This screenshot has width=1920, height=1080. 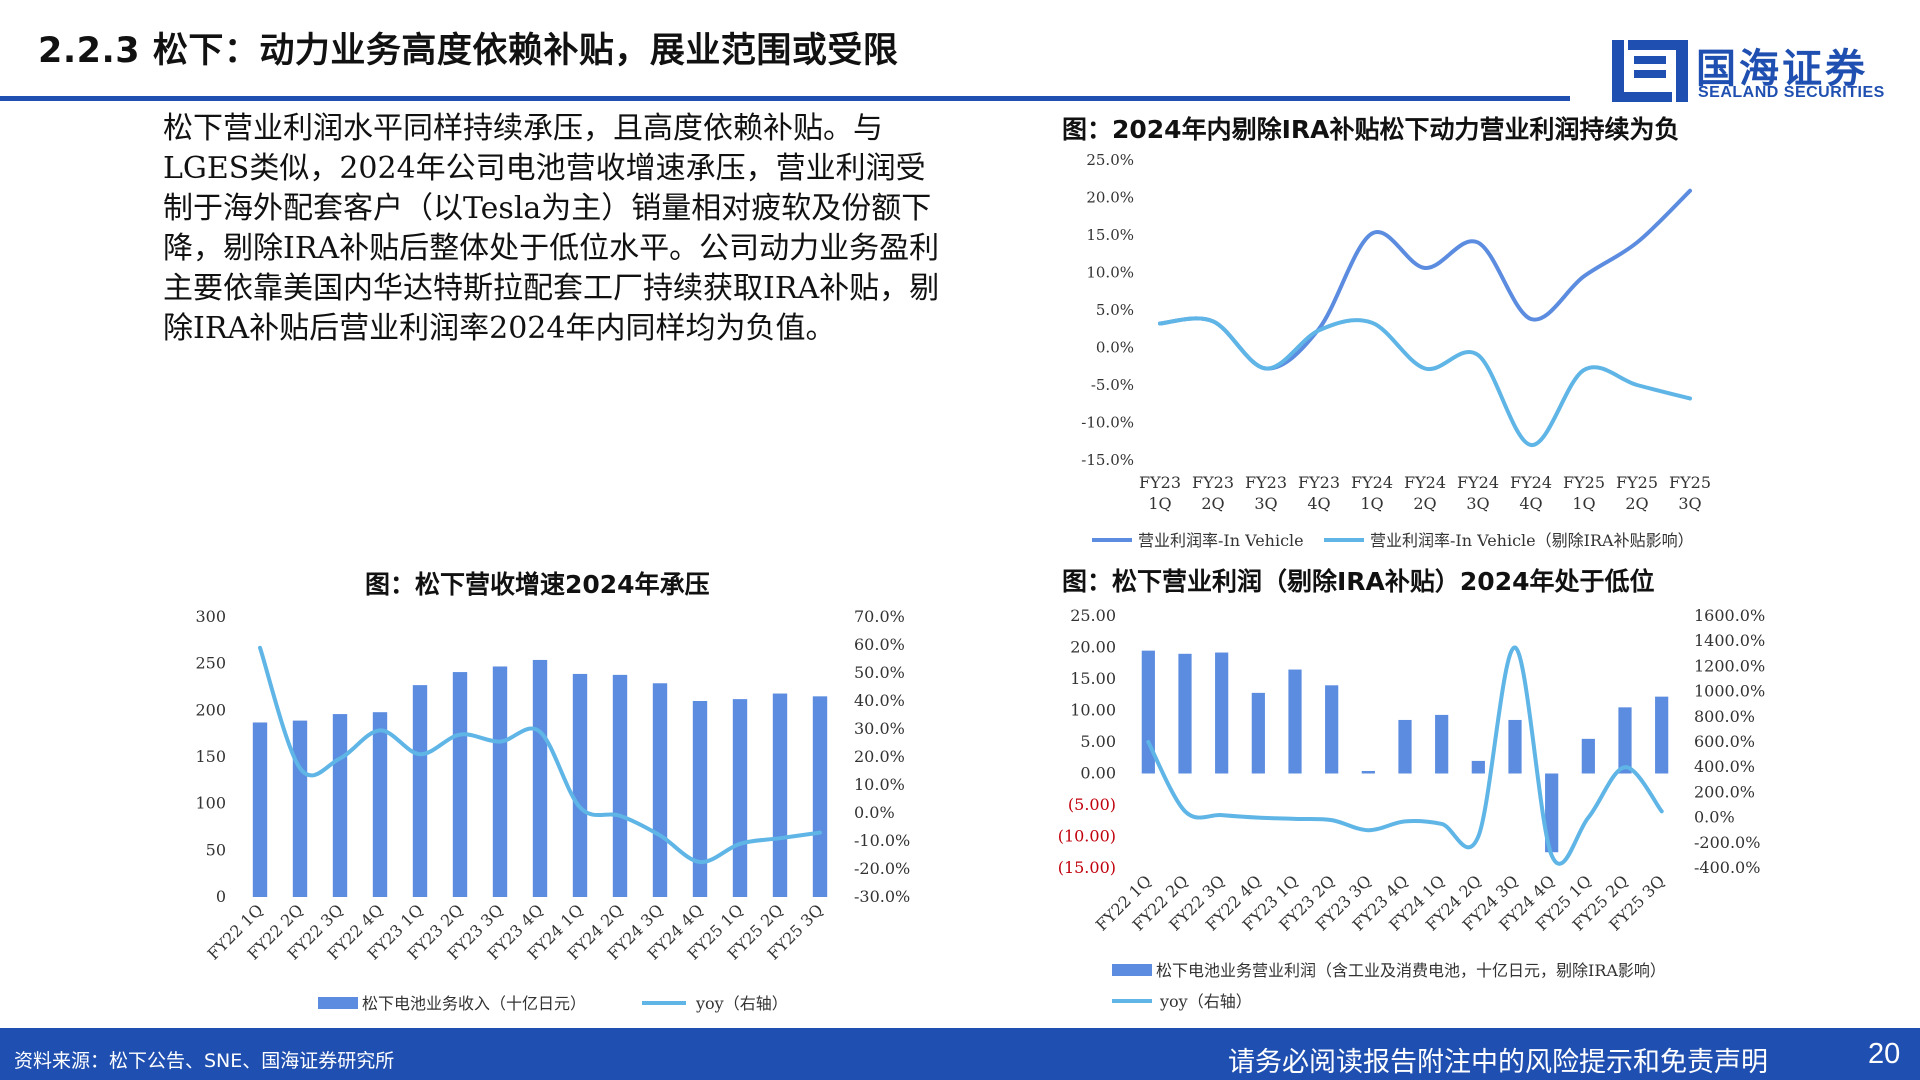 I want to click on y-left-tick-label: 150, so click(x=210, y=756).